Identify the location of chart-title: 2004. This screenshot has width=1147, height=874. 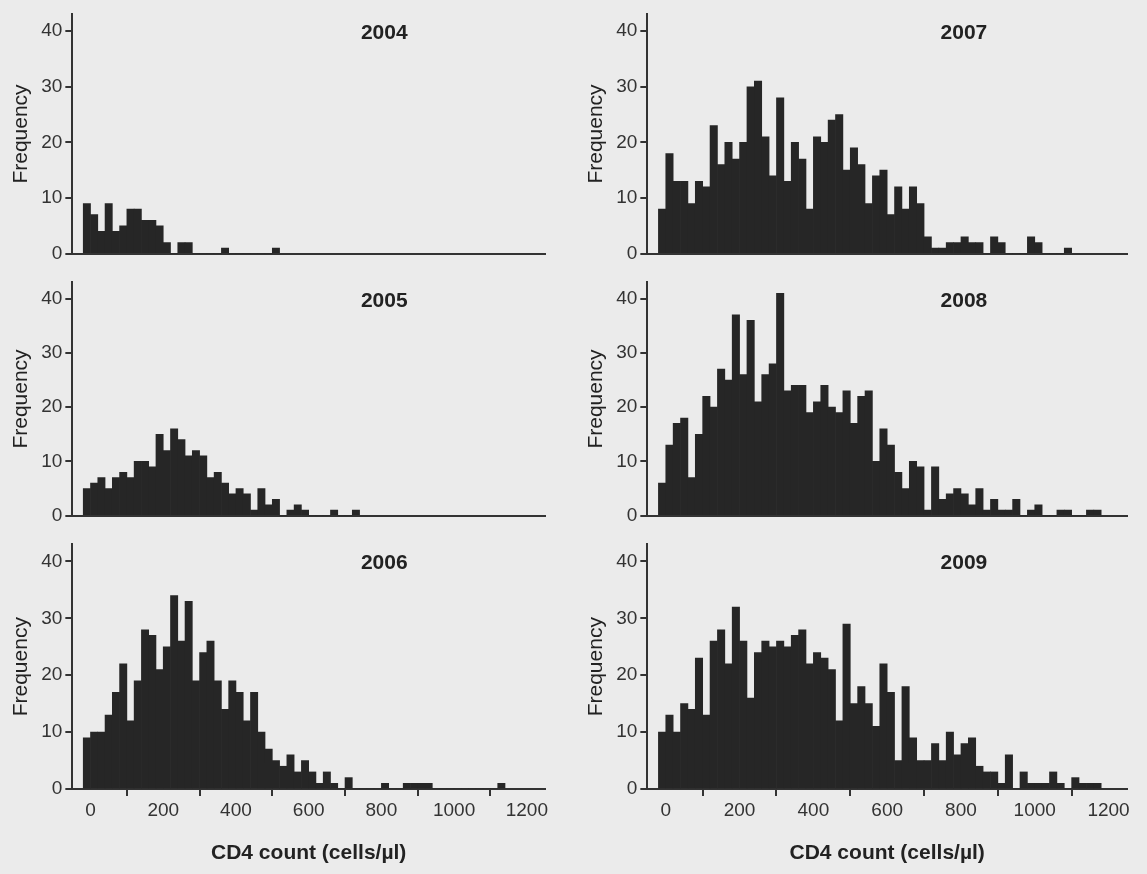
(384, 31).